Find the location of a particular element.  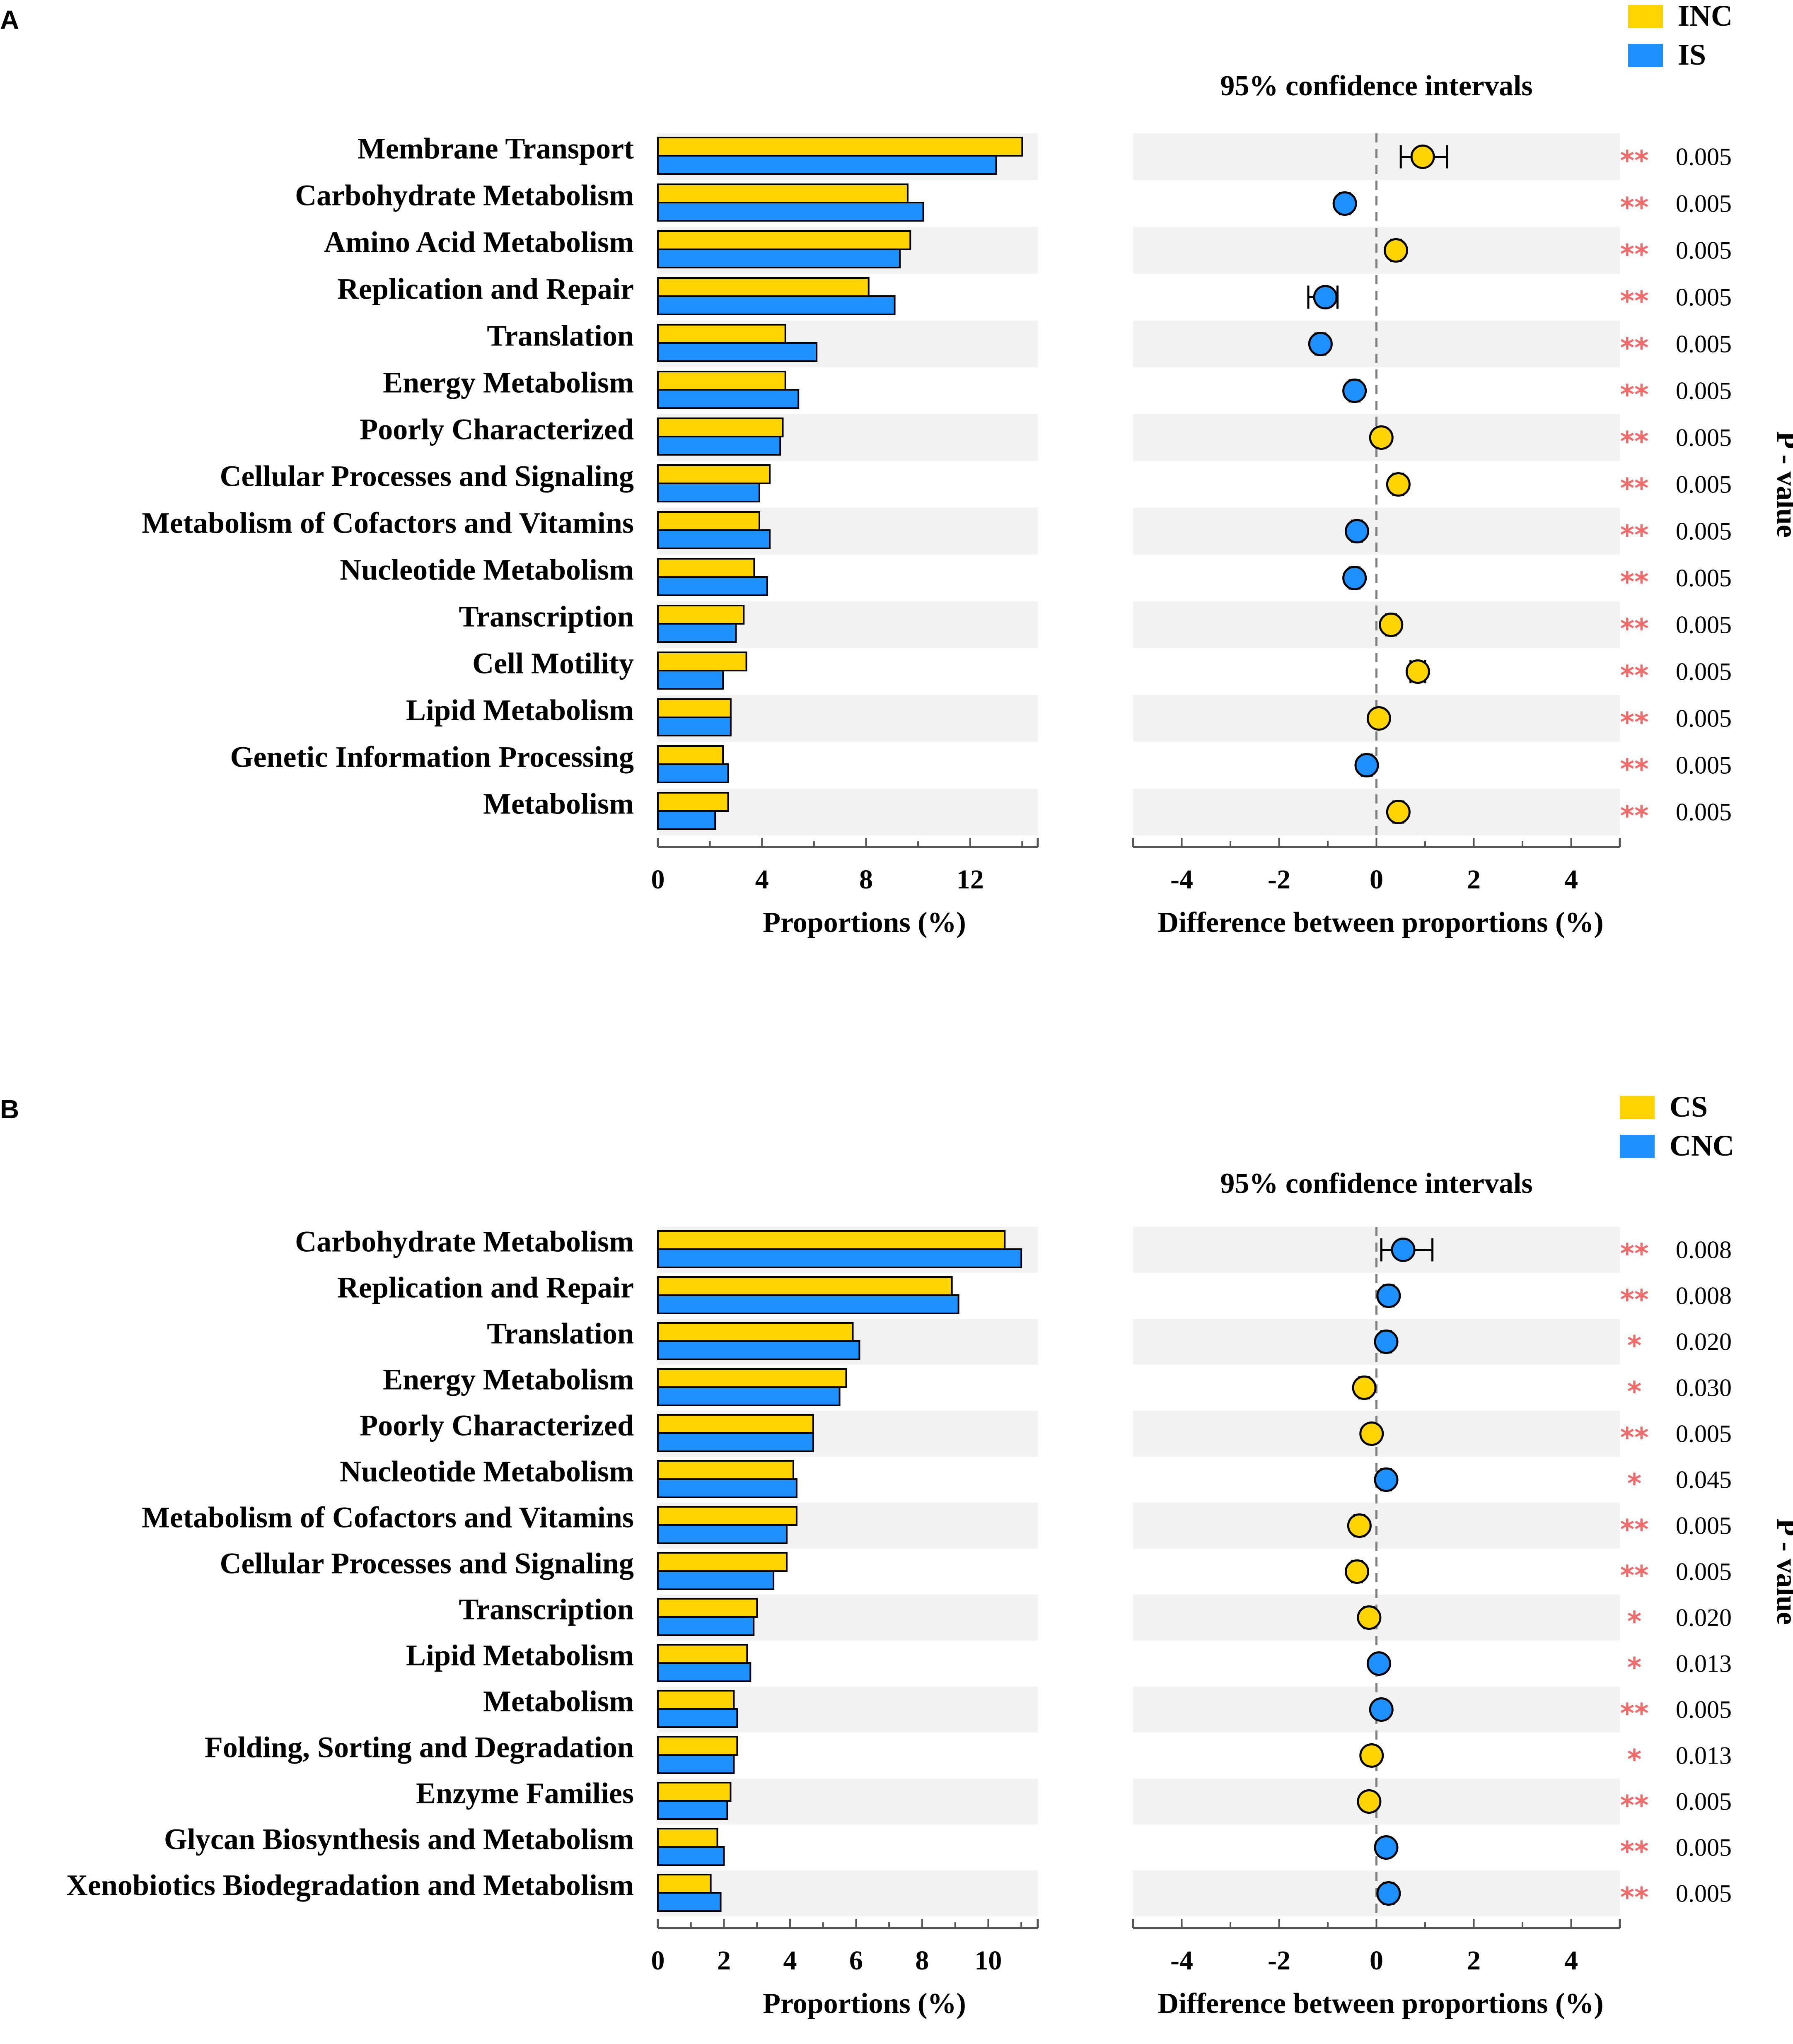

left-tick-label: 6 is located at coordinates (856, 1961).